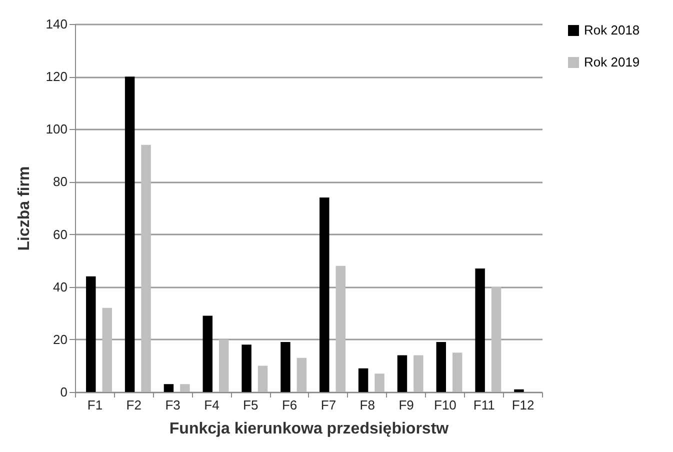 The width and height of the screenshot is (673, 452). What do you see at coordinates (64, 392) in the screenshot?
I see `y-tick-label: 0` at bounding box center [64, 392].